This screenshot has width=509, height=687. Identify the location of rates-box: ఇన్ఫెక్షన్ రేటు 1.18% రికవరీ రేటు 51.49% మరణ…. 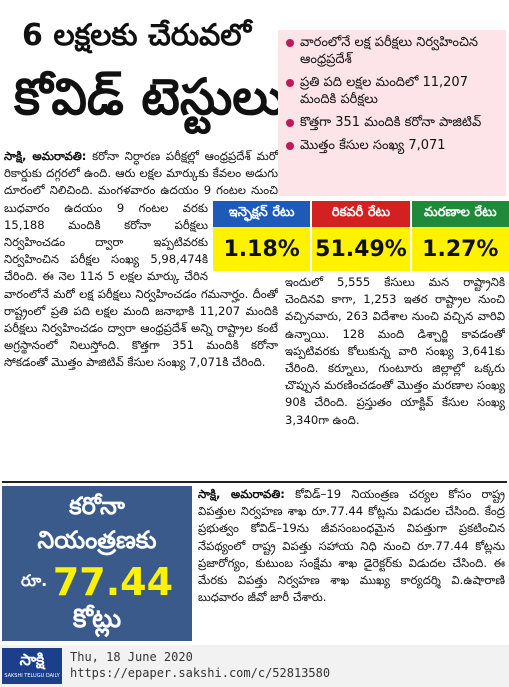
(361, 236).